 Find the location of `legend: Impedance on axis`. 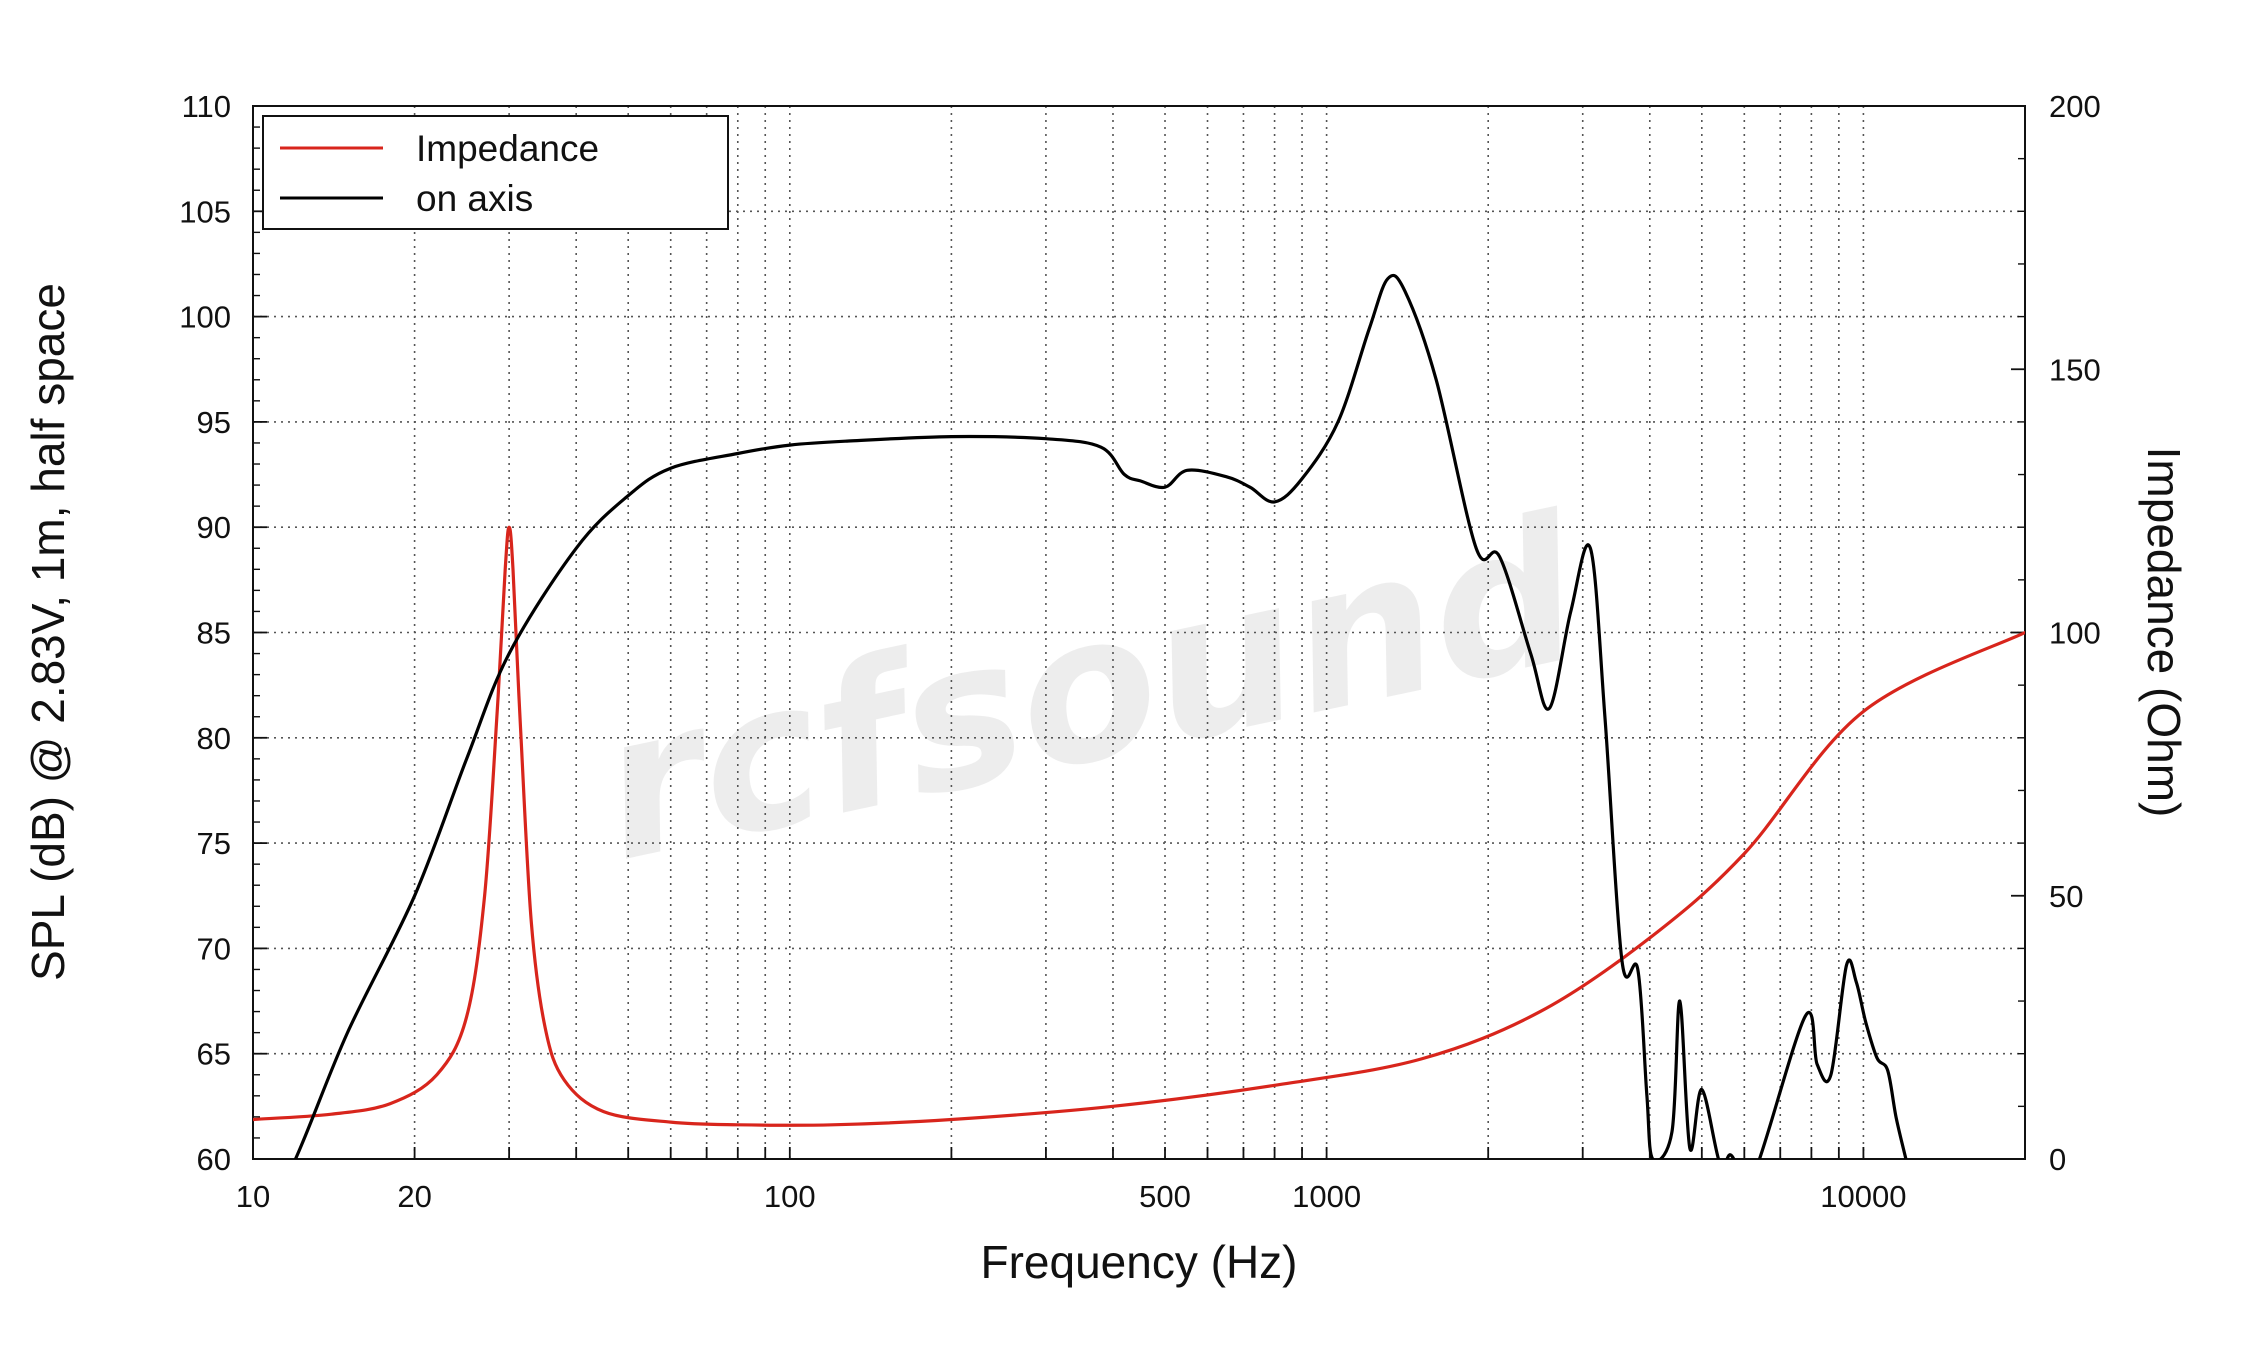

legend: Impedance on axis is located at coordinates (495, 172).